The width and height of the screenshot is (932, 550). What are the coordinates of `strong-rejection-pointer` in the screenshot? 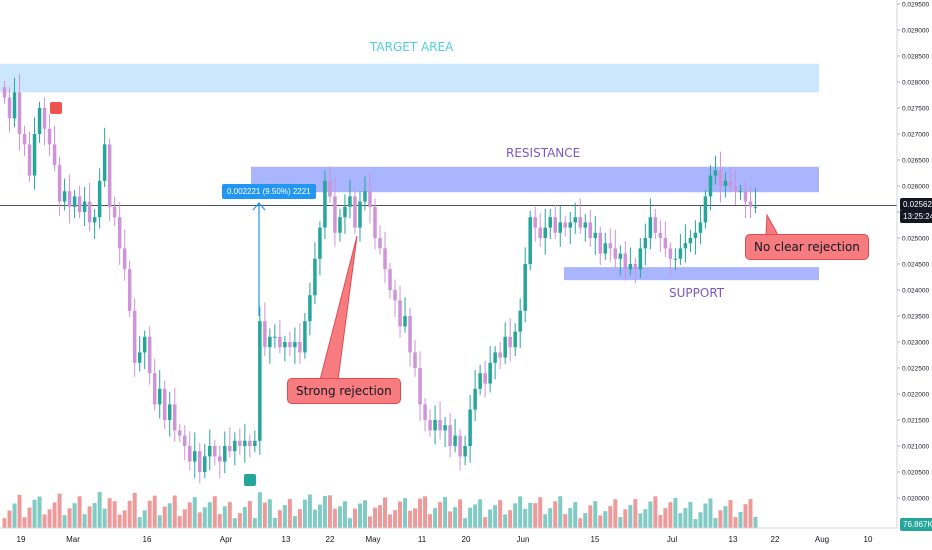 It's located at (338, 308).